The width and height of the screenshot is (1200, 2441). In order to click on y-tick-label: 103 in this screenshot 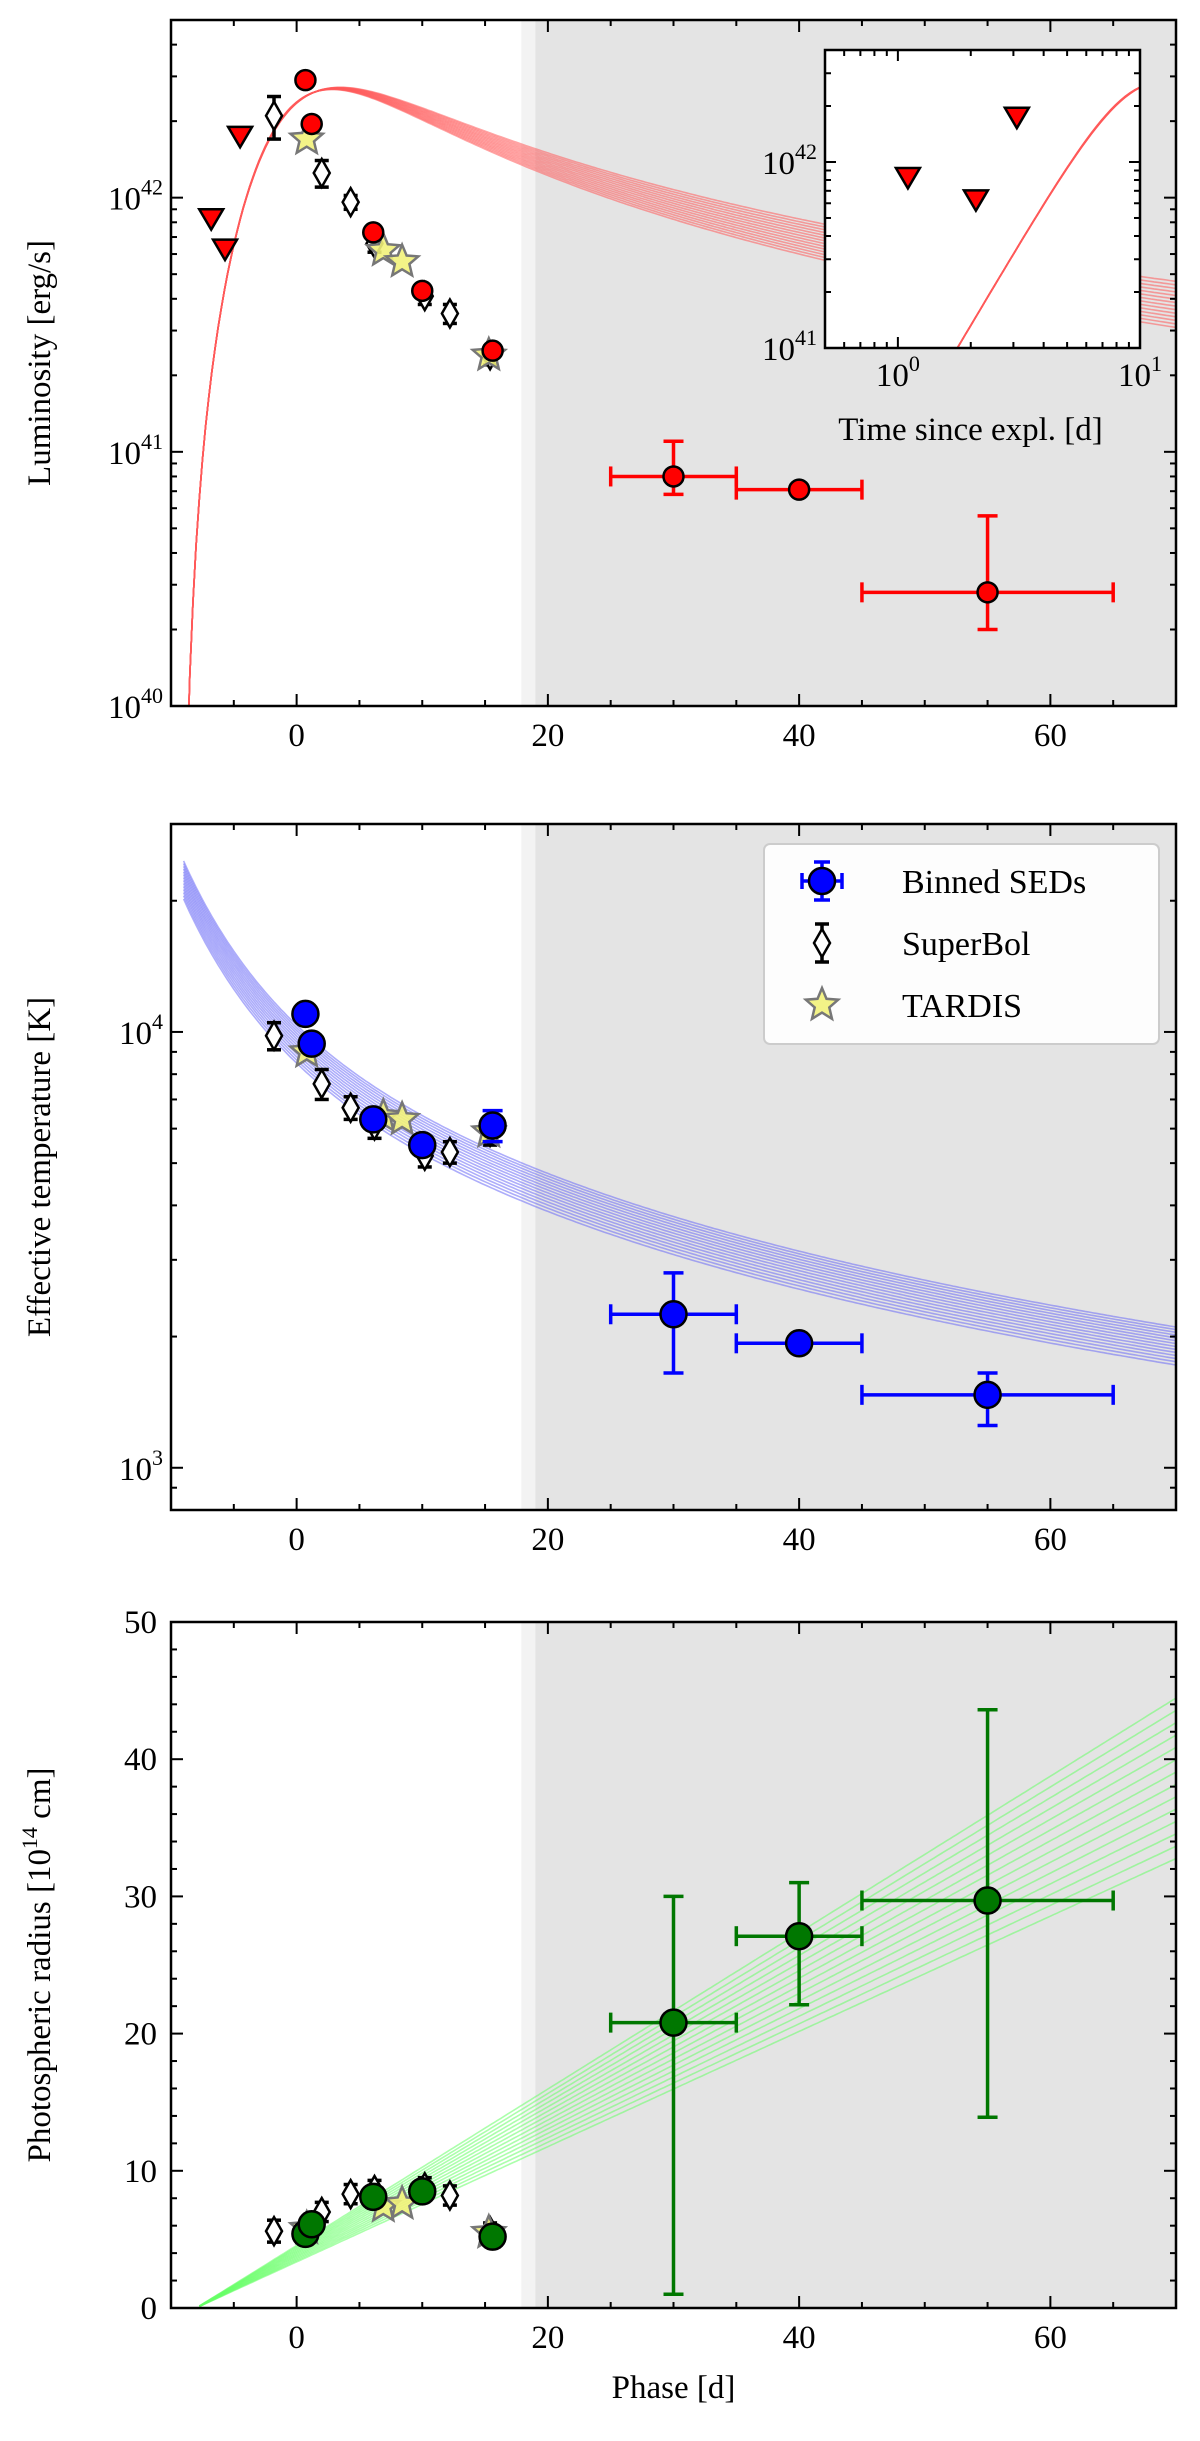, I will do `click(141, 1466)`.